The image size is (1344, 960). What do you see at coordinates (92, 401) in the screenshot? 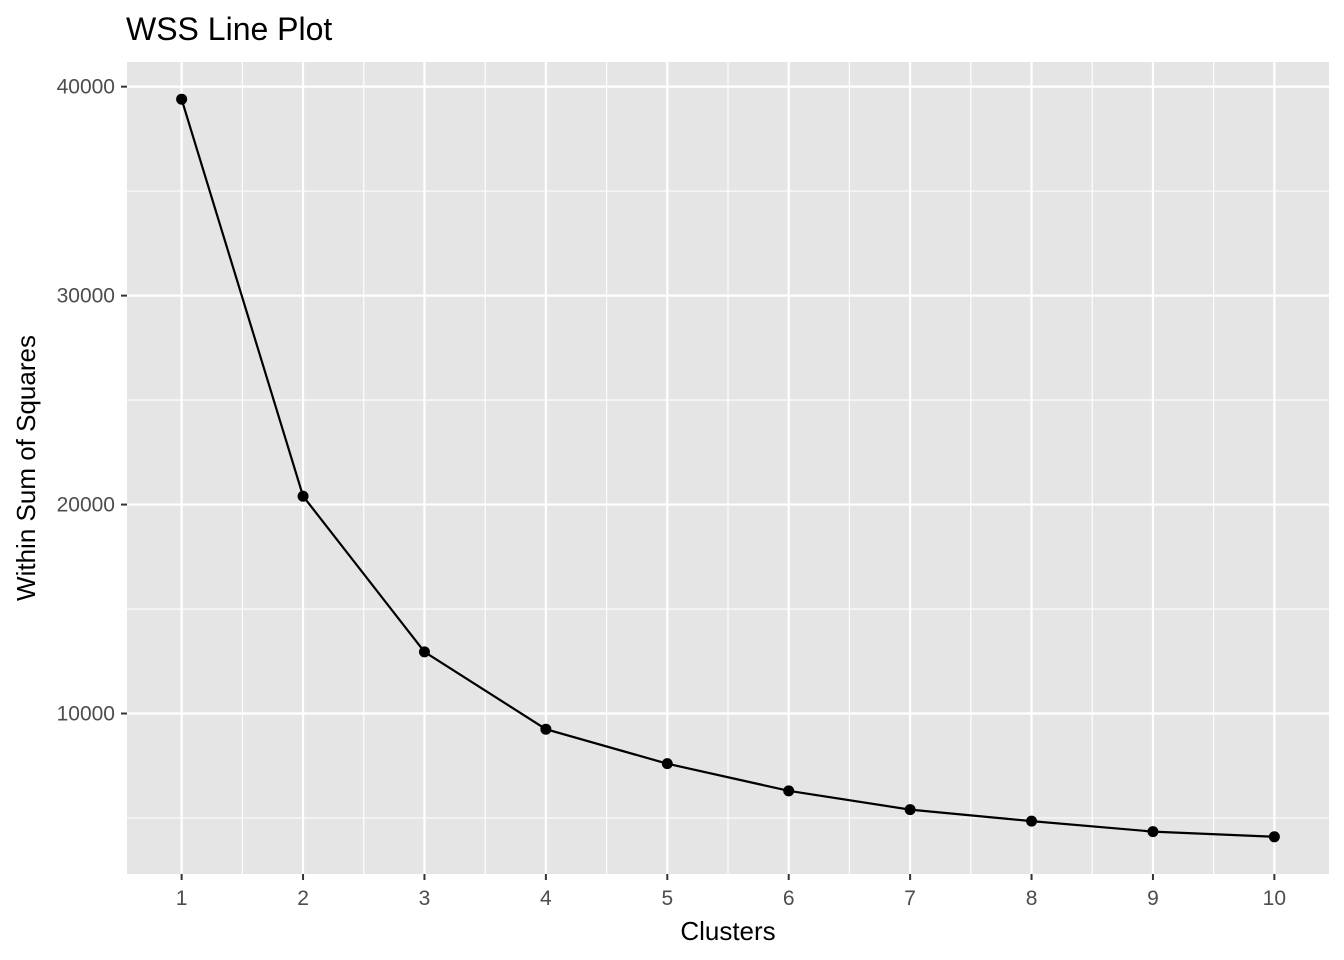
I see `y-axis-ticks: 10000 20000 30000 40000` at bounding box center [92, 401].